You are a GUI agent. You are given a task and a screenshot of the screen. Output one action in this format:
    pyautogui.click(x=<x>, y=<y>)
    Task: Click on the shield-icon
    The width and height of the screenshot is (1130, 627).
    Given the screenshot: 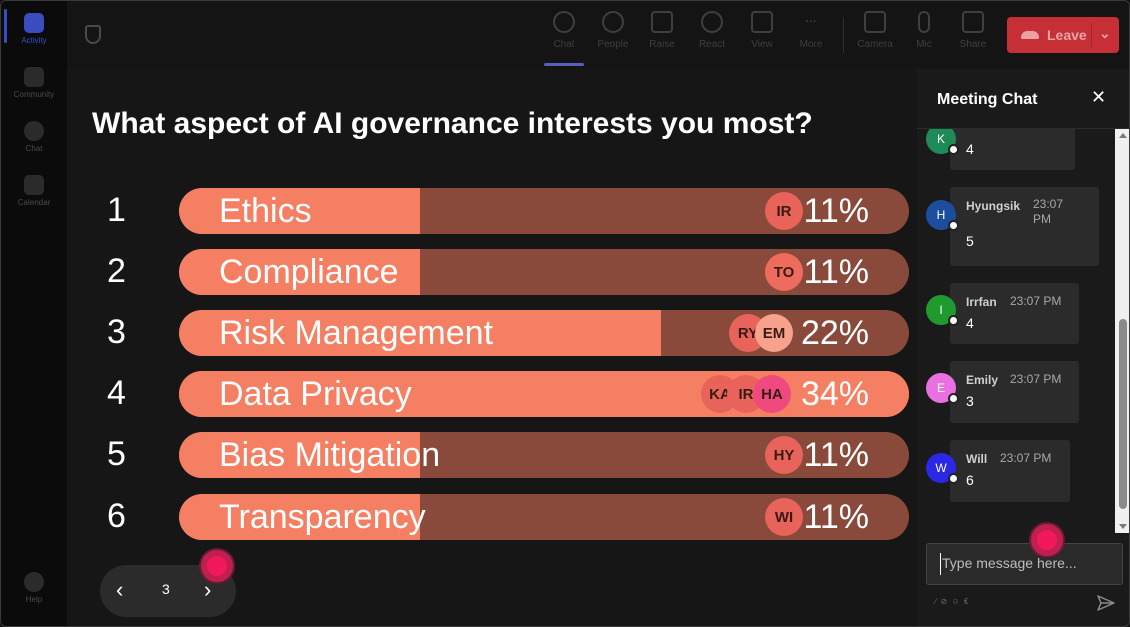 What is the action you would take?
    pyautogui.click(x=93, y=34)
    